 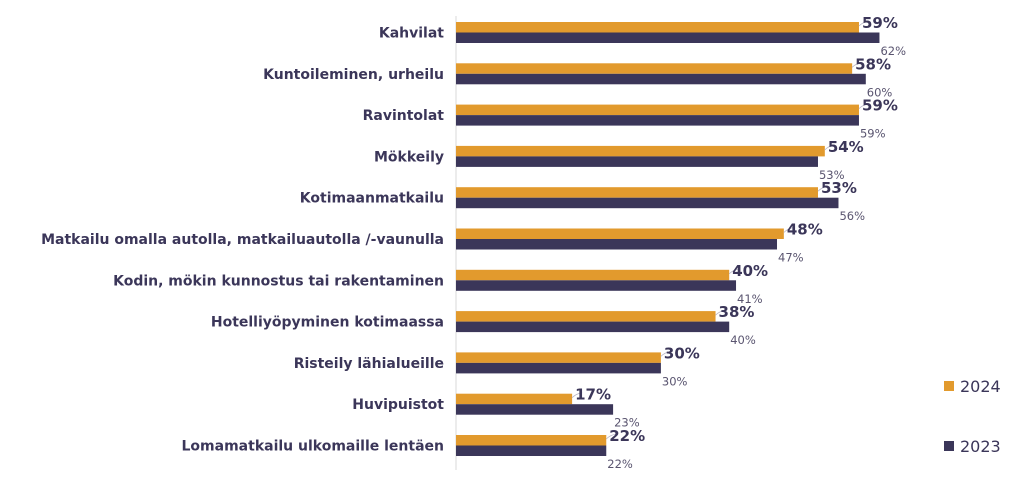 I want to click on legend-2024: 2024, so click(x=972, y=386).